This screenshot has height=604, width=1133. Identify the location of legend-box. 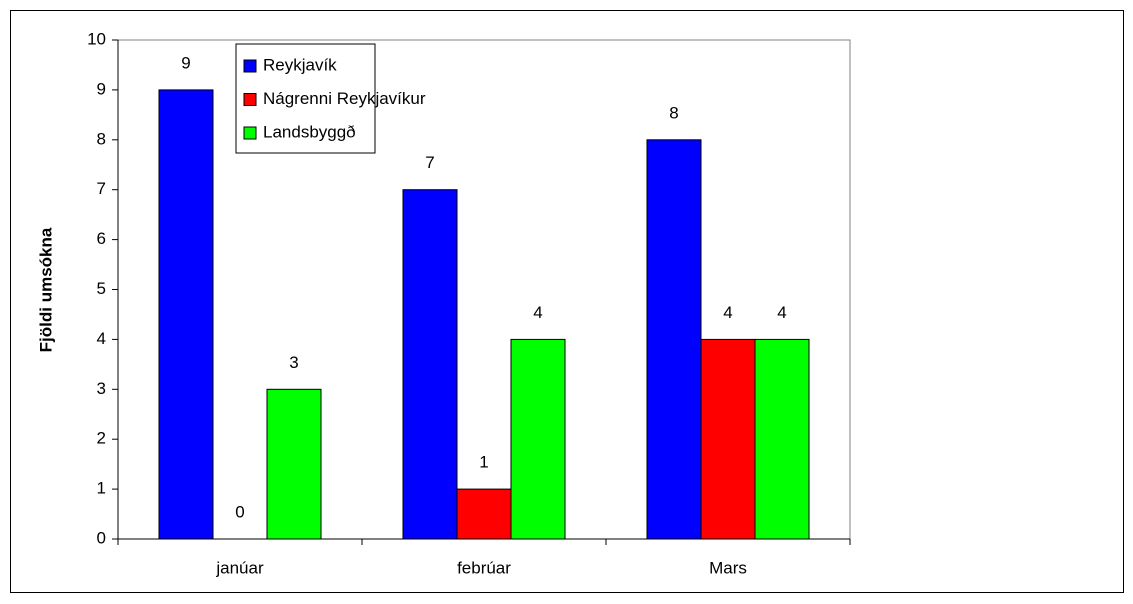
(305, 98).